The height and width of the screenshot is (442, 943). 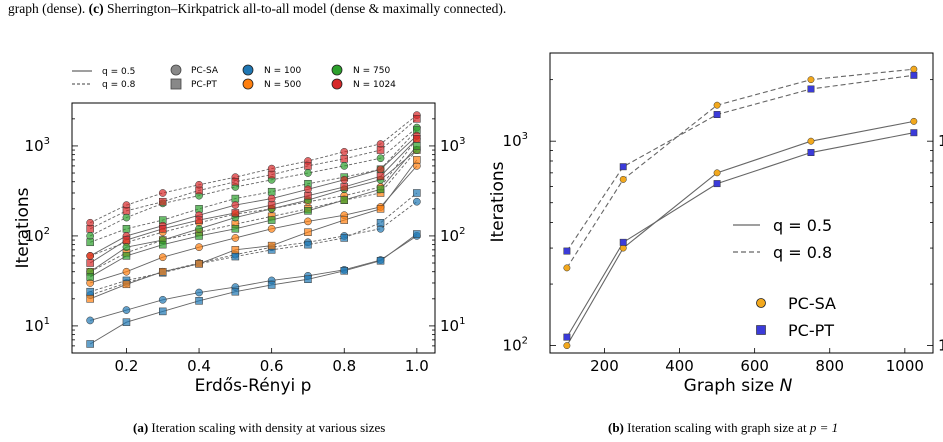 I want to click on legend-n500-marker, so click(x=248, y=84).